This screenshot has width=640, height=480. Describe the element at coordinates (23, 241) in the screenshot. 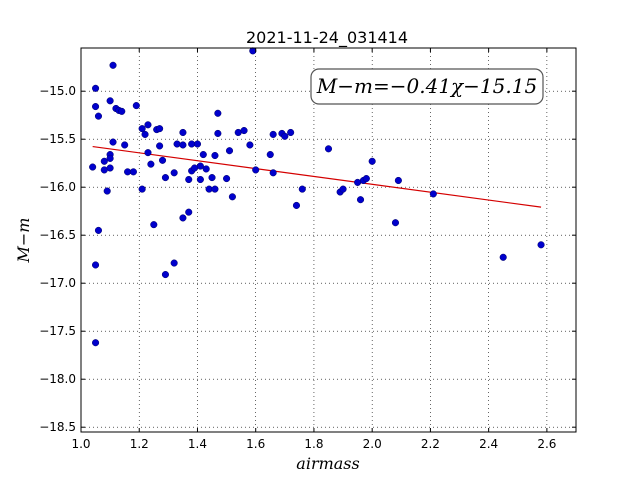

I see `y-axis-label: M−m` at that location.